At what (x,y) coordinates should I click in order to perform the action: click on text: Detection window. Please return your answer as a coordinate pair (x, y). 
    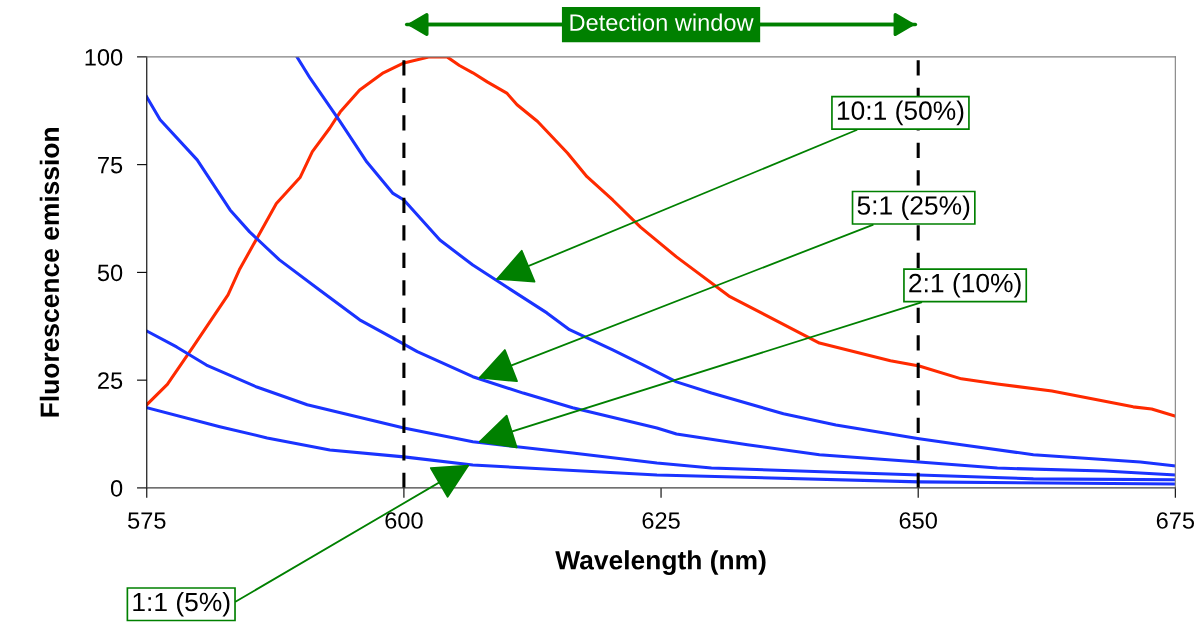
    Looking at the image, I should click on (662, 22).